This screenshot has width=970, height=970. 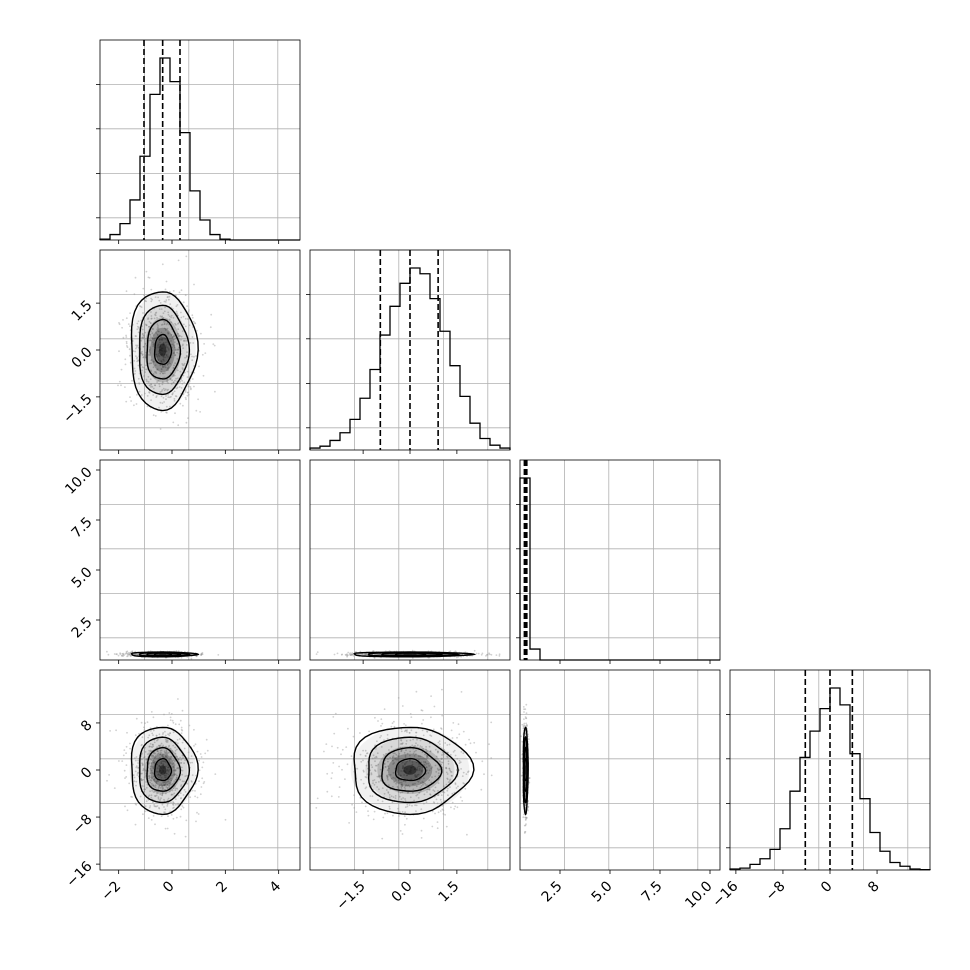 I want to click on density-level, so click(x=163, y=654).